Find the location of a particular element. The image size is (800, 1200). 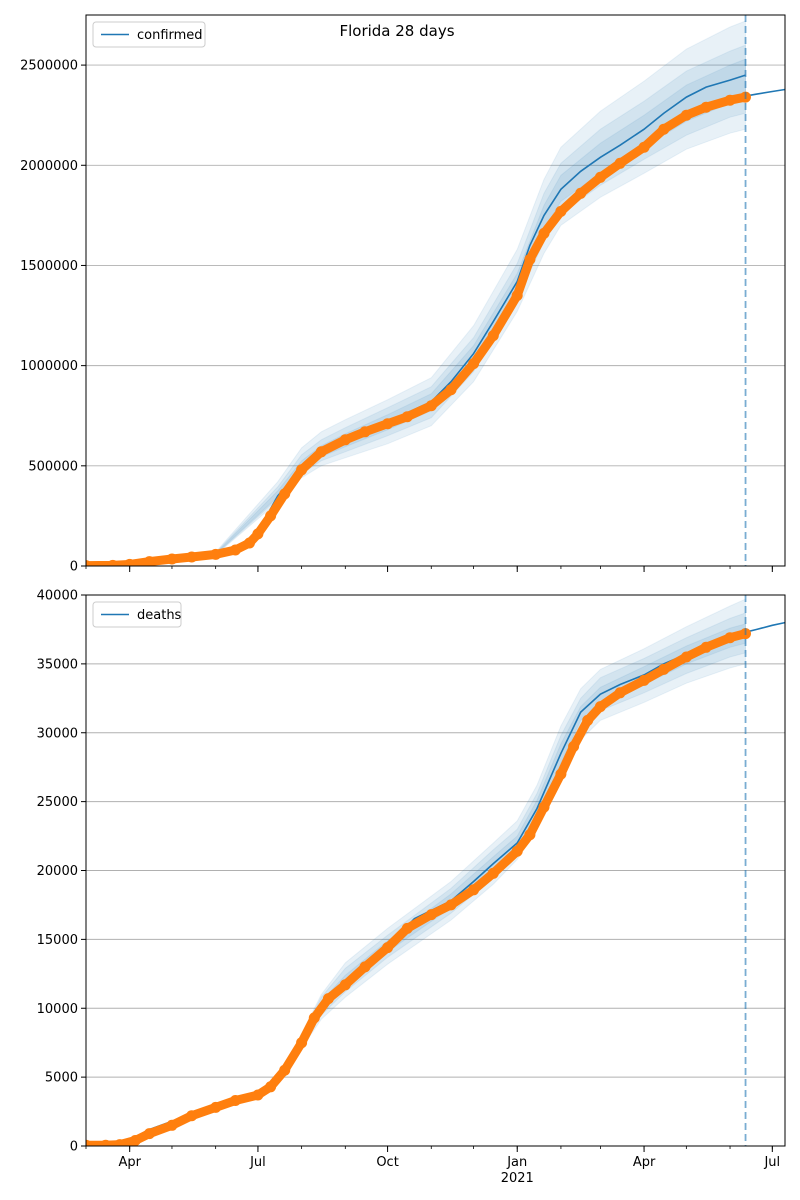

y-tick-label: 35000 is located at coordinates (57, 664).